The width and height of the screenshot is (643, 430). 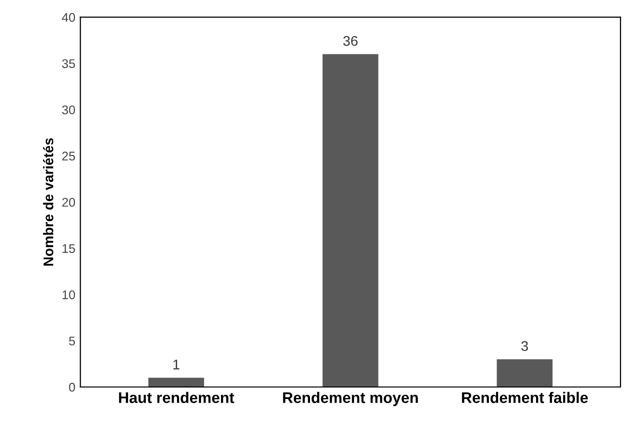 I want to click on y-tick-label: 35, so click(x=68, y=63).